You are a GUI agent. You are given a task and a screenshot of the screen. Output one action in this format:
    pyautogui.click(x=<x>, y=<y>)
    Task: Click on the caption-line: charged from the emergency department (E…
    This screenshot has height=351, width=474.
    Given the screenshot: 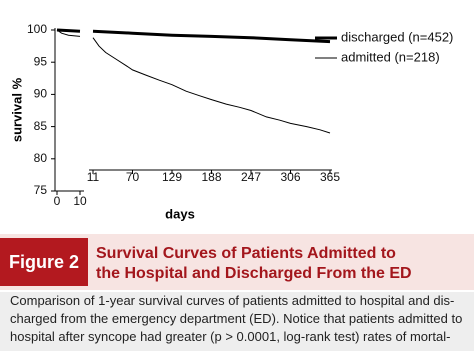 What is the action you would take?
    pyautogui.click(x=236, y=318)
    